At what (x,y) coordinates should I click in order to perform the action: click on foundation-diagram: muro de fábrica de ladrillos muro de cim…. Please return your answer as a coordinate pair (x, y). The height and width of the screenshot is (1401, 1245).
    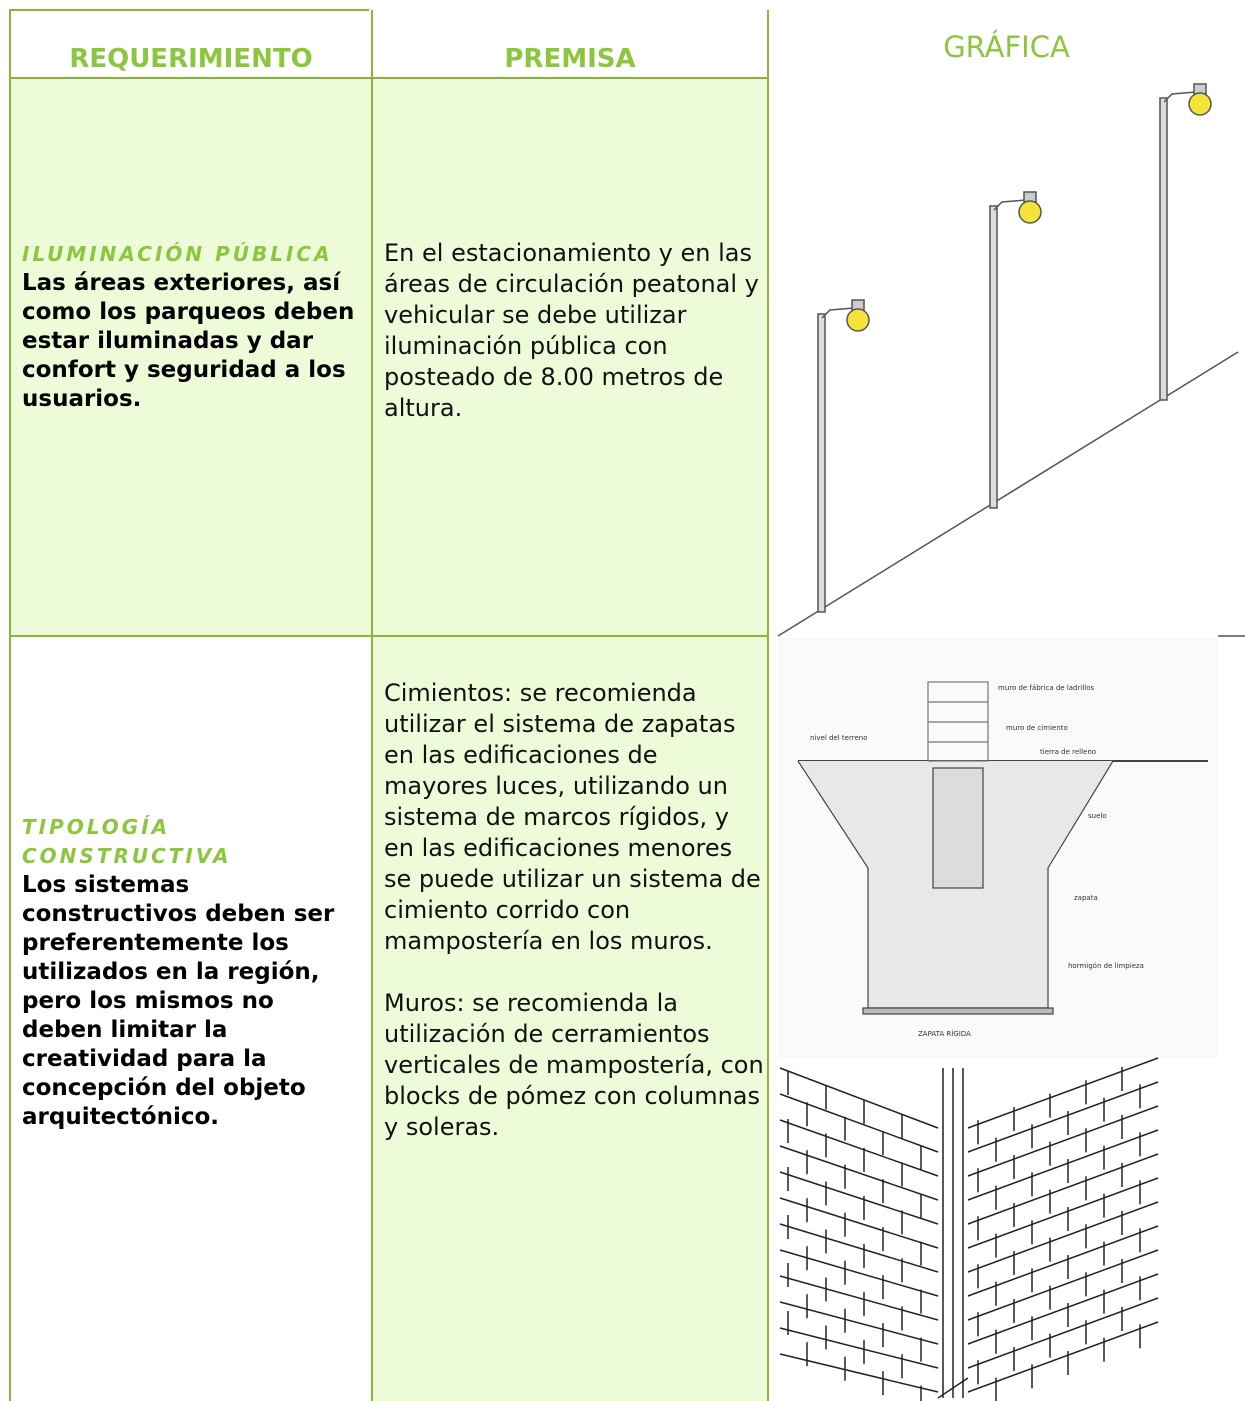
    Looking at the image, I should click on (998, 848).